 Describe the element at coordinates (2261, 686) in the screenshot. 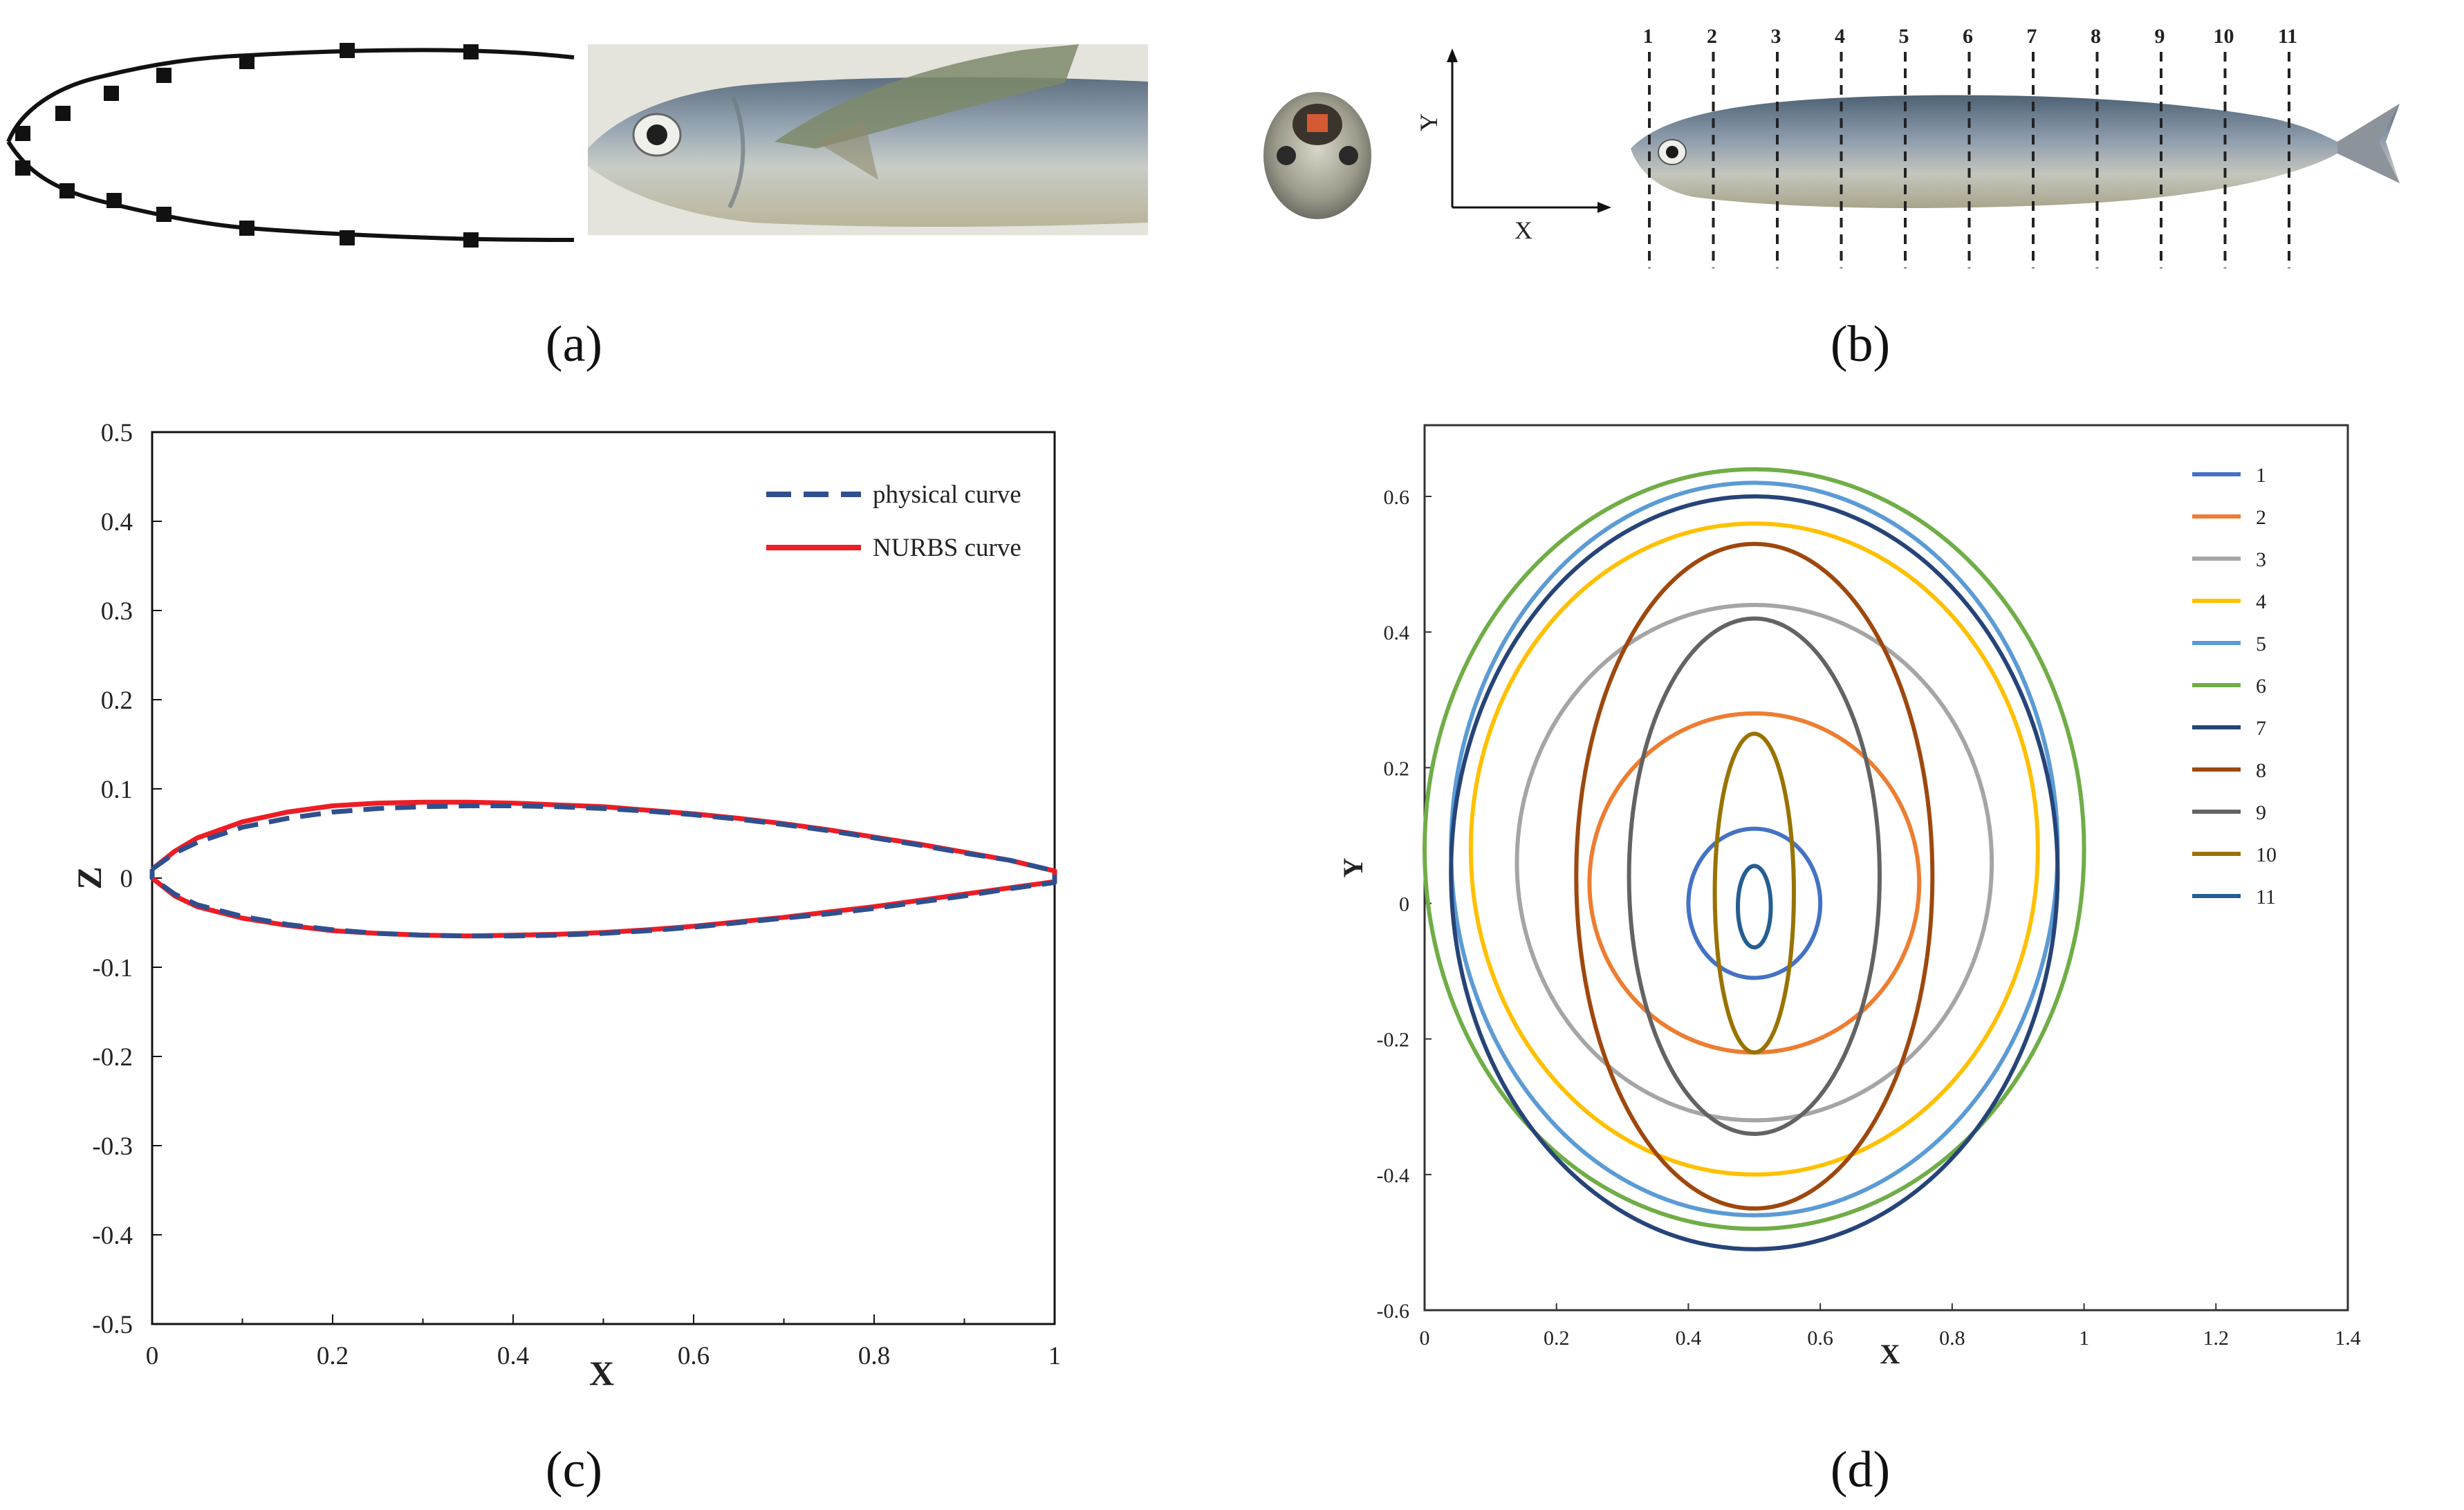

I see `legend-label-6: 6` at that location.